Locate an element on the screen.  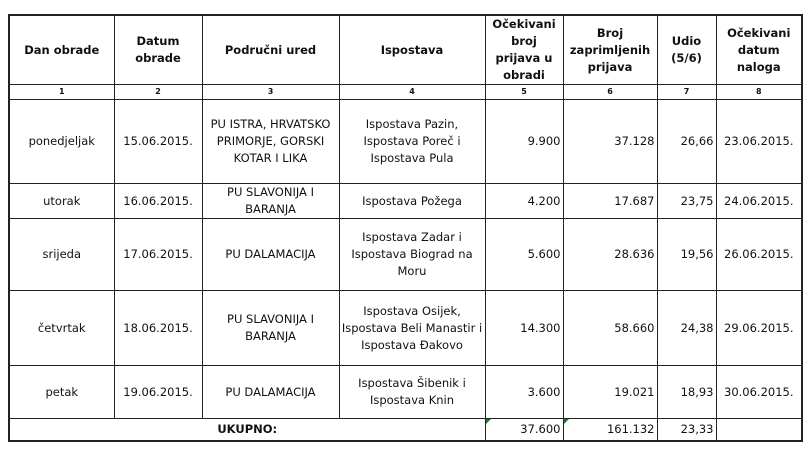
header-cell: Broj zaprimljenih prijava is located at coordinates (610, 49).